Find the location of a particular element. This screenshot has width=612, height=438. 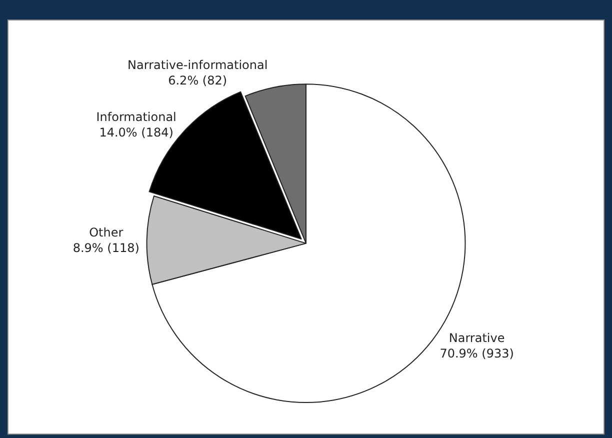

slice-label: Narrative is located at coordinates (476, 337).